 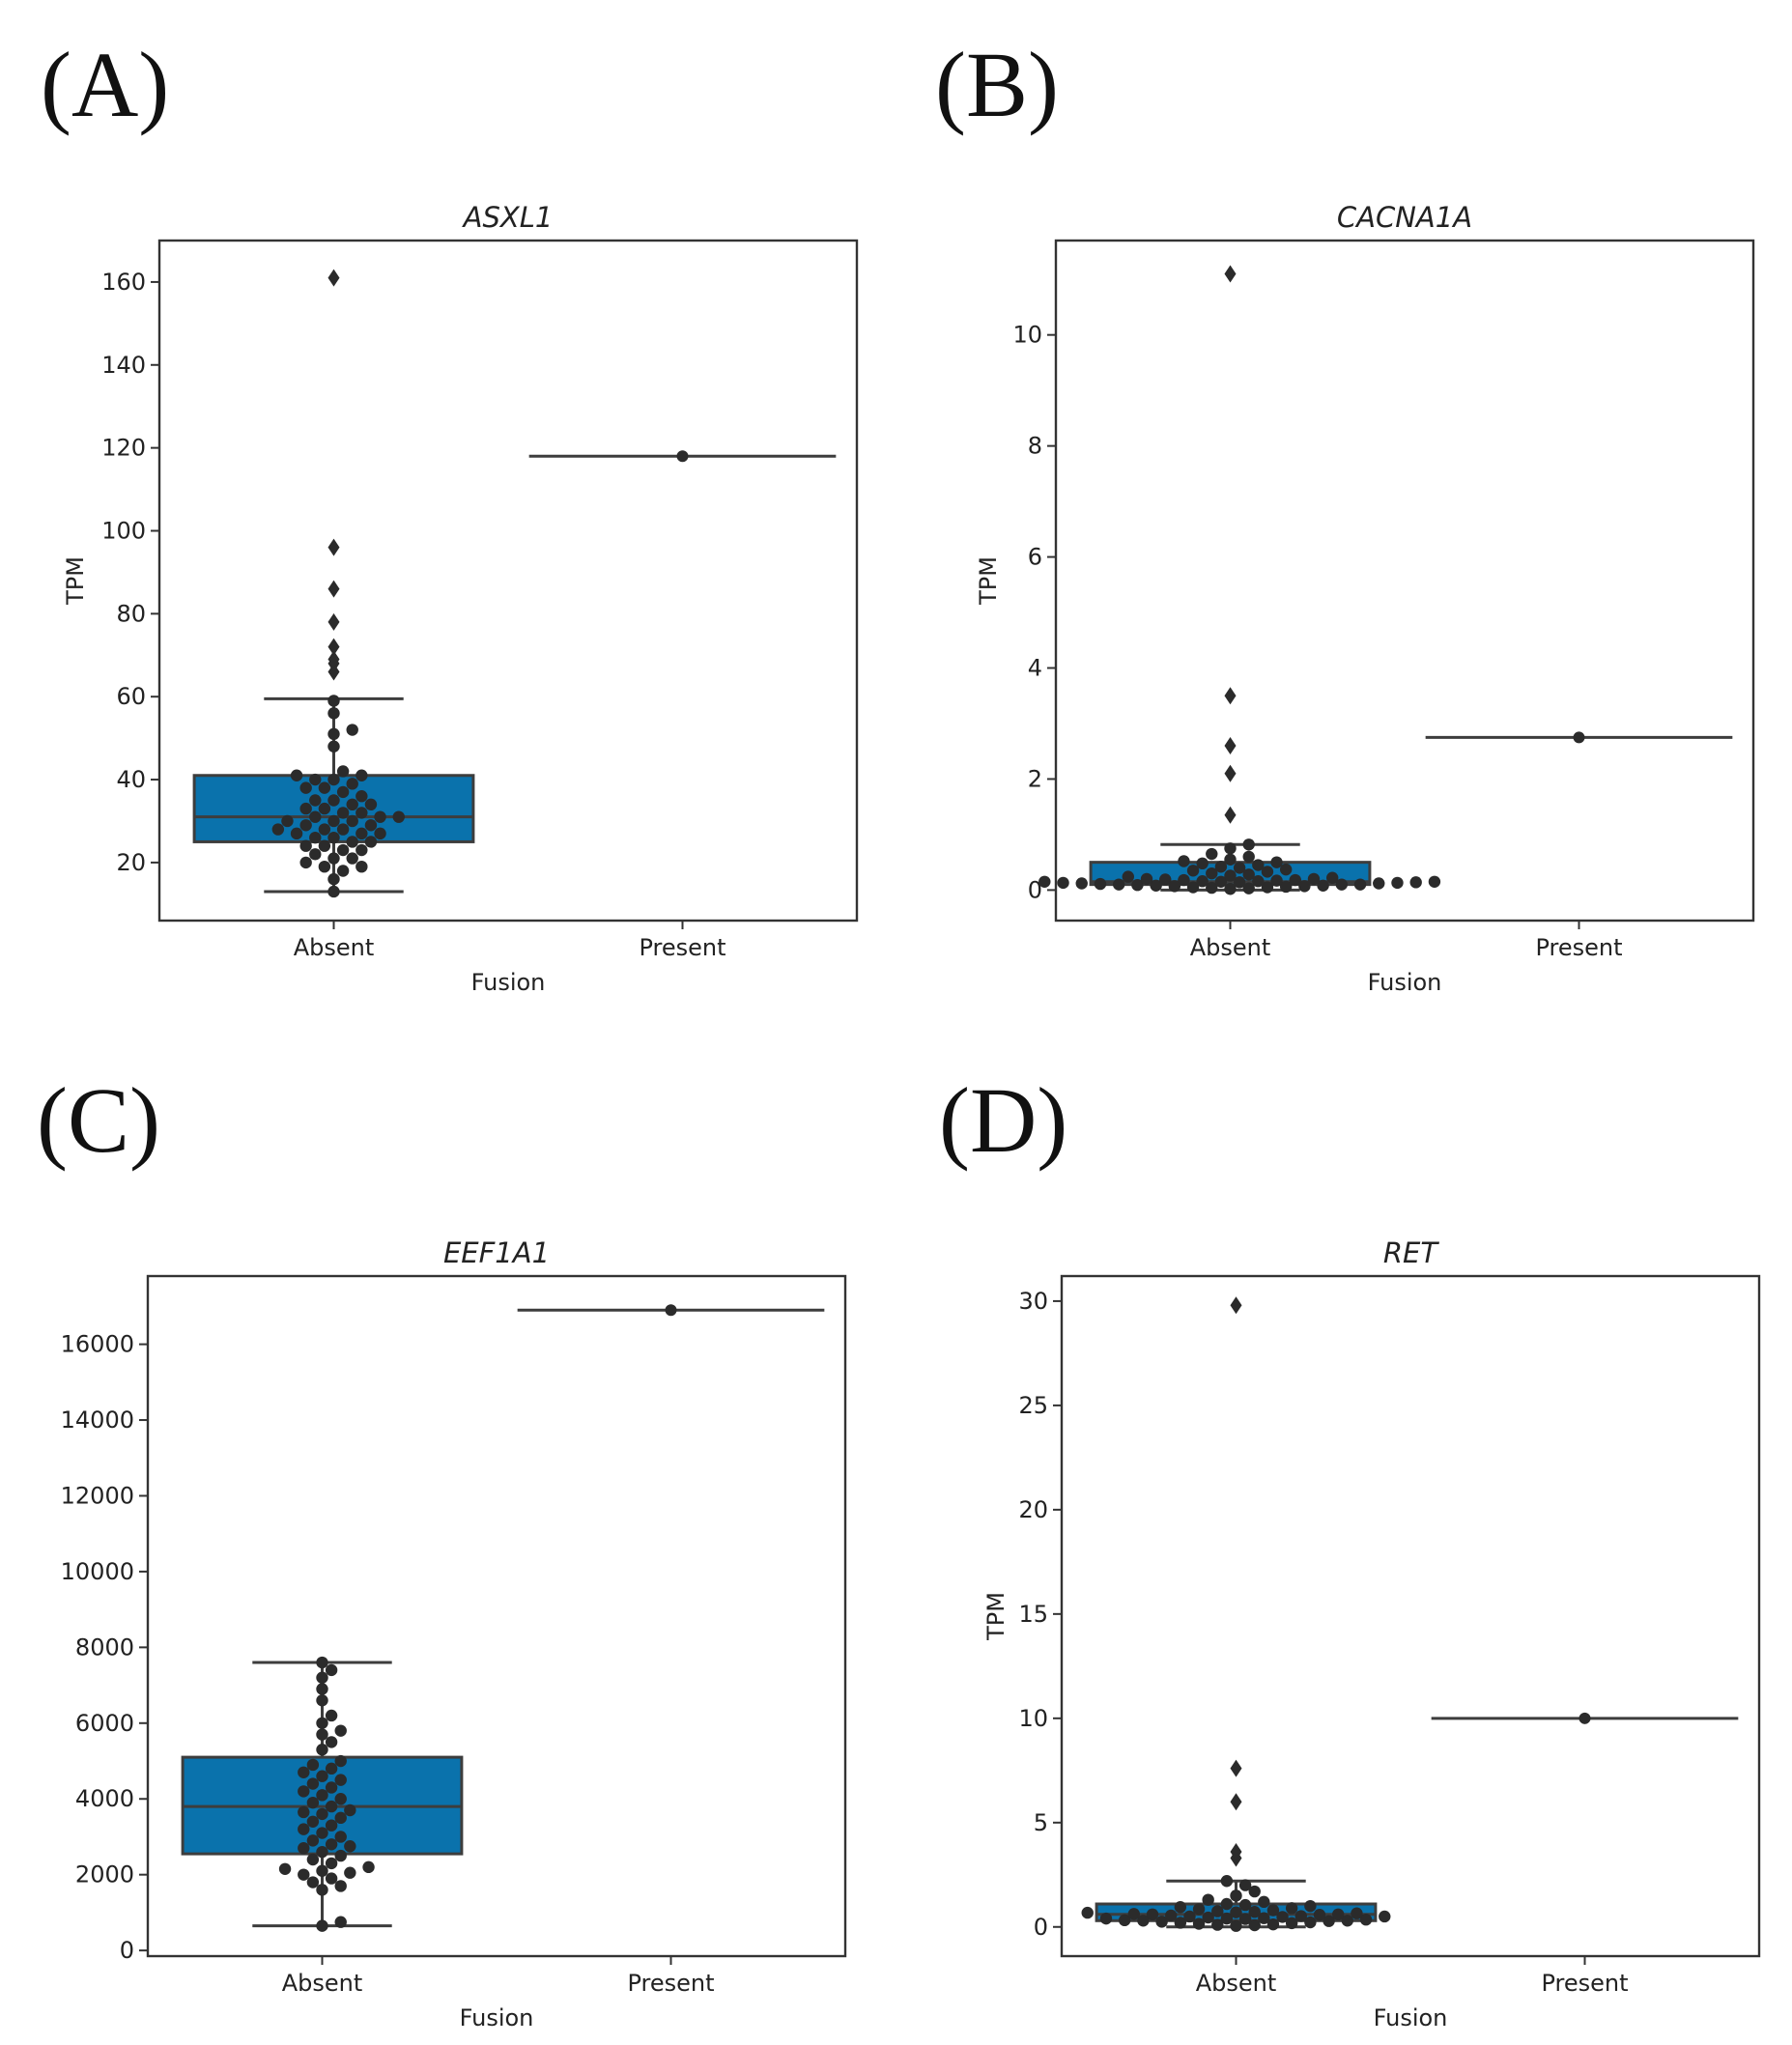 I want to click on y-tick-label: 14000, so click(x=97, y=1420).